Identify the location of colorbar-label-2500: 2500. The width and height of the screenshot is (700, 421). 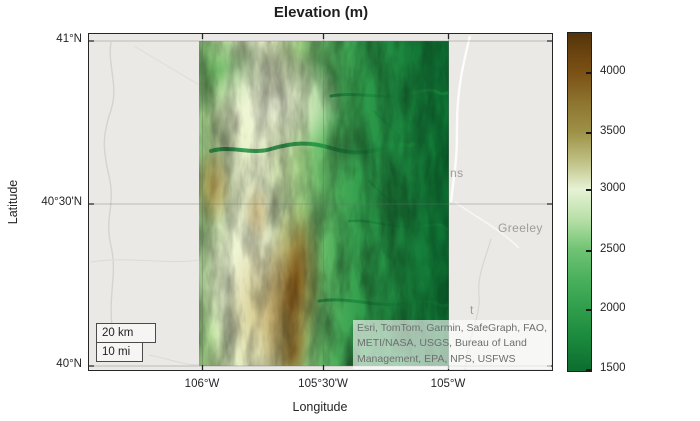
(613, 249).